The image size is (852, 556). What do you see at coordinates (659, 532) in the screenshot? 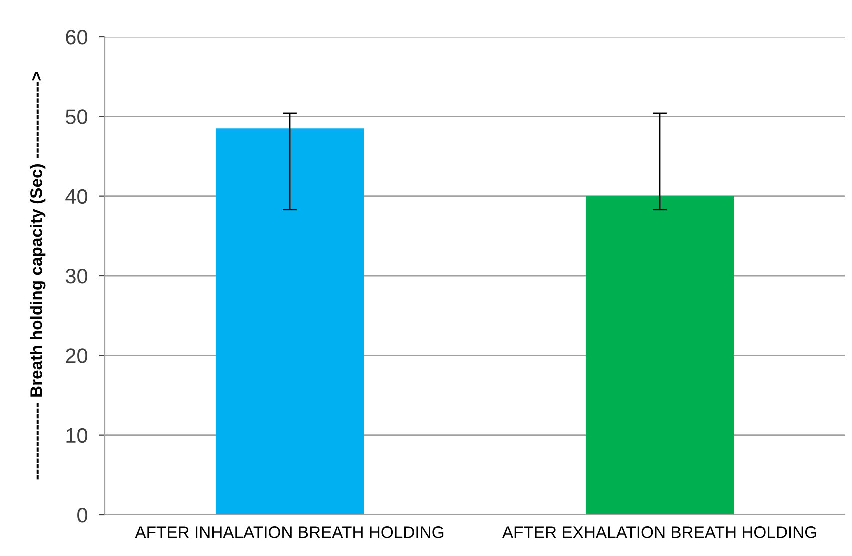
I see `x-tick-label: AFTER EXHALATION BREATH HOLDING` at bounding box center [659, 532].